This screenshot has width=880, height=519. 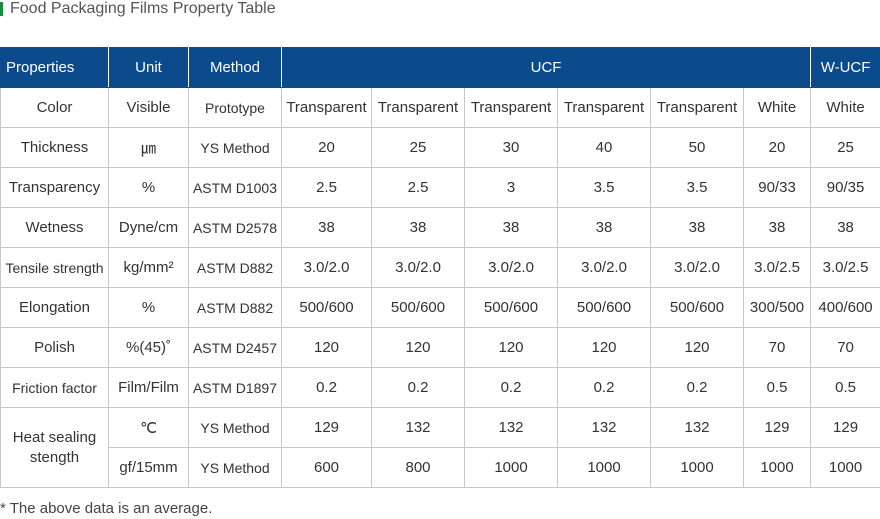 I want to click on value-cell: 70, so click(x=845, y=347).